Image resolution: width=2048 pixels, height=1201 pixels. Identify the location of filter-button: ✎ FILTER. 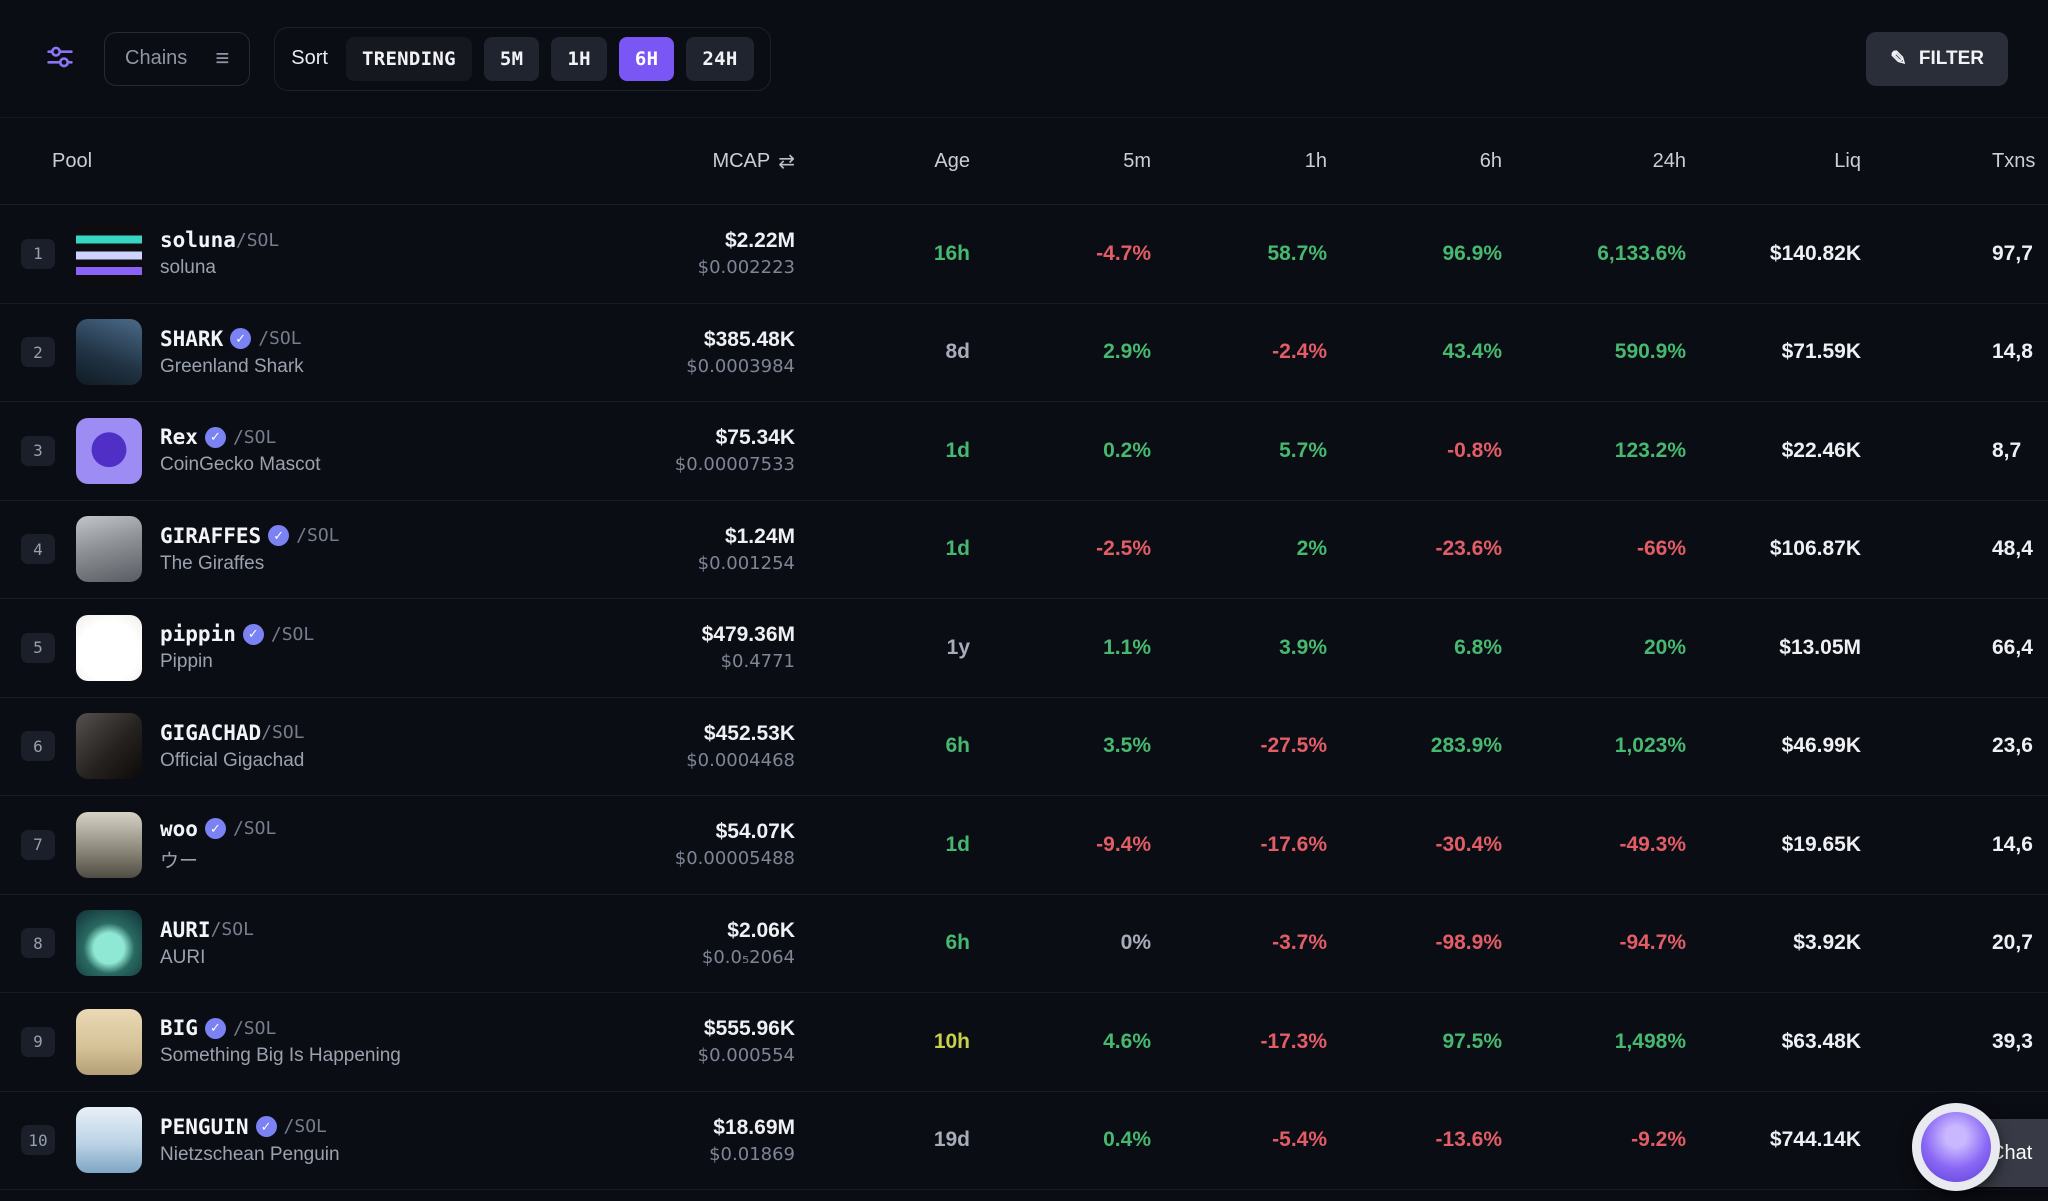
(1937, 58).